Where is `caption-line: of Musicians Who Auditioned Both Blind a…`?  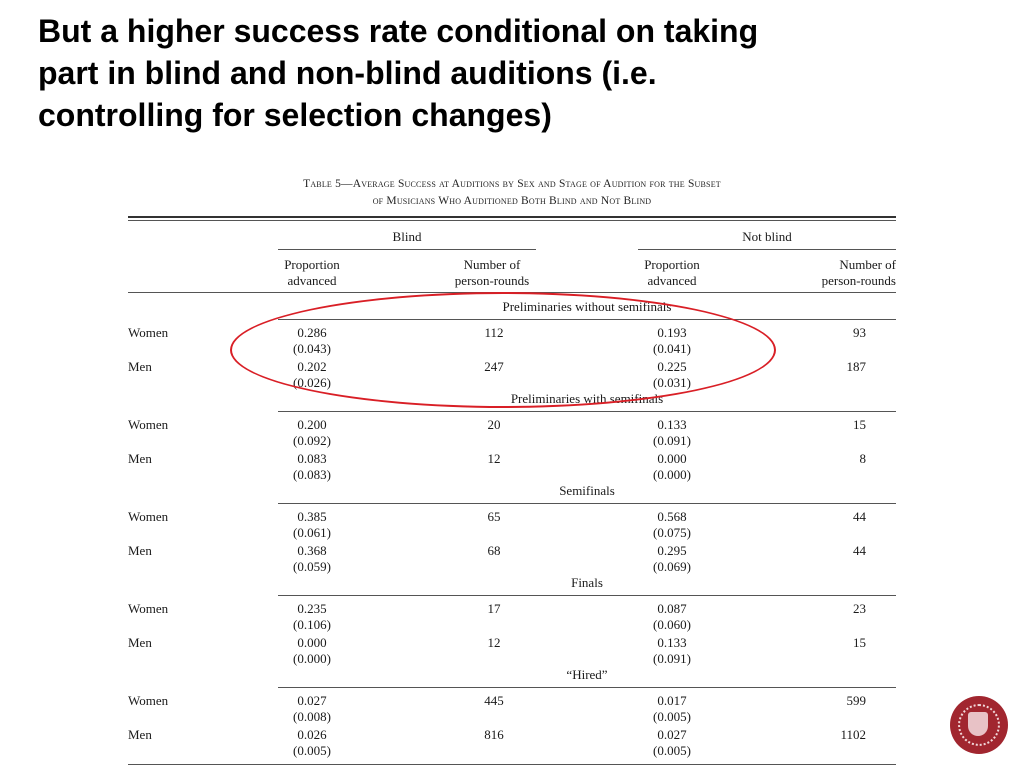 caption-line: of Musicians Who Auditioned Both Blind a… is located at coordinates (512, 201).